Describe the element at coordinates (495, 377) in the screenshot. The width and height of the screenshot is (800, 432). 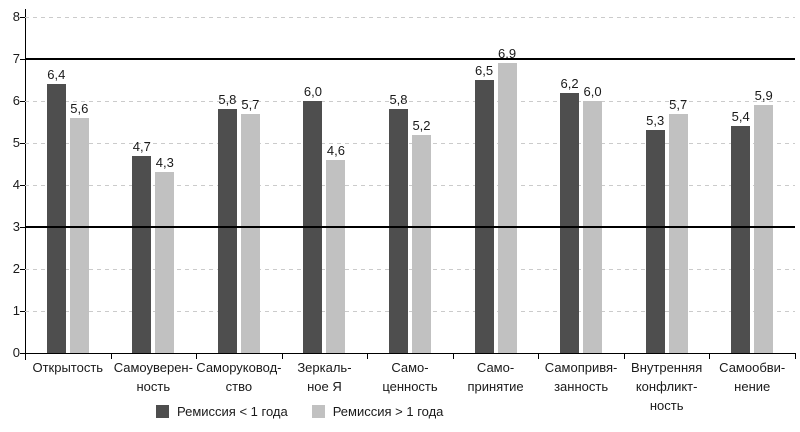
I see `x-category-label-5: Само- принятие` at that location.